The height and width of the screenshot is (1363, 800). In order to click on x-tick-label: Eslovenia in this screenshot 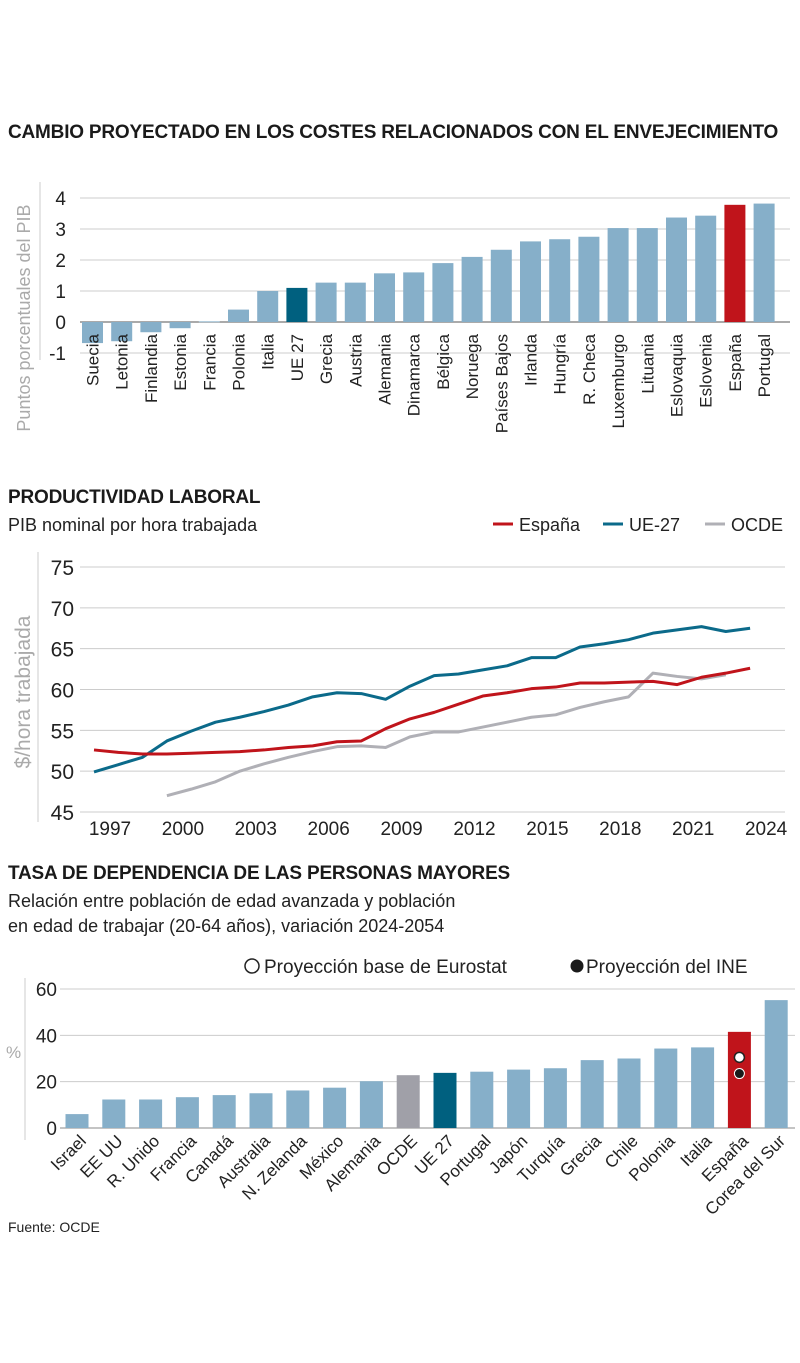, I will do `click(706, 370)`.